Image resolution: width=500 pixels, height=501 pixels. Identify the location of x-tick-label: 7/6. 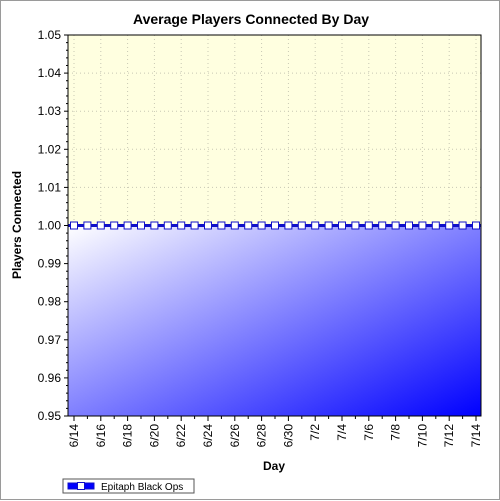
(369, 432).